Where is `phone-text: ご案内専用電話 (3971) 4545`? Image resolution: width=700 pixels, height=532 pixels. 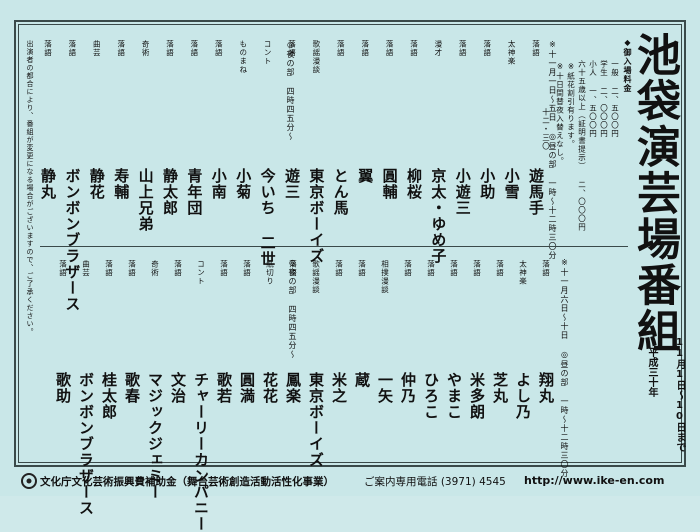 phone-text: ご案内専用電話 (3971) 4545 is located at coordinates (435, 482).